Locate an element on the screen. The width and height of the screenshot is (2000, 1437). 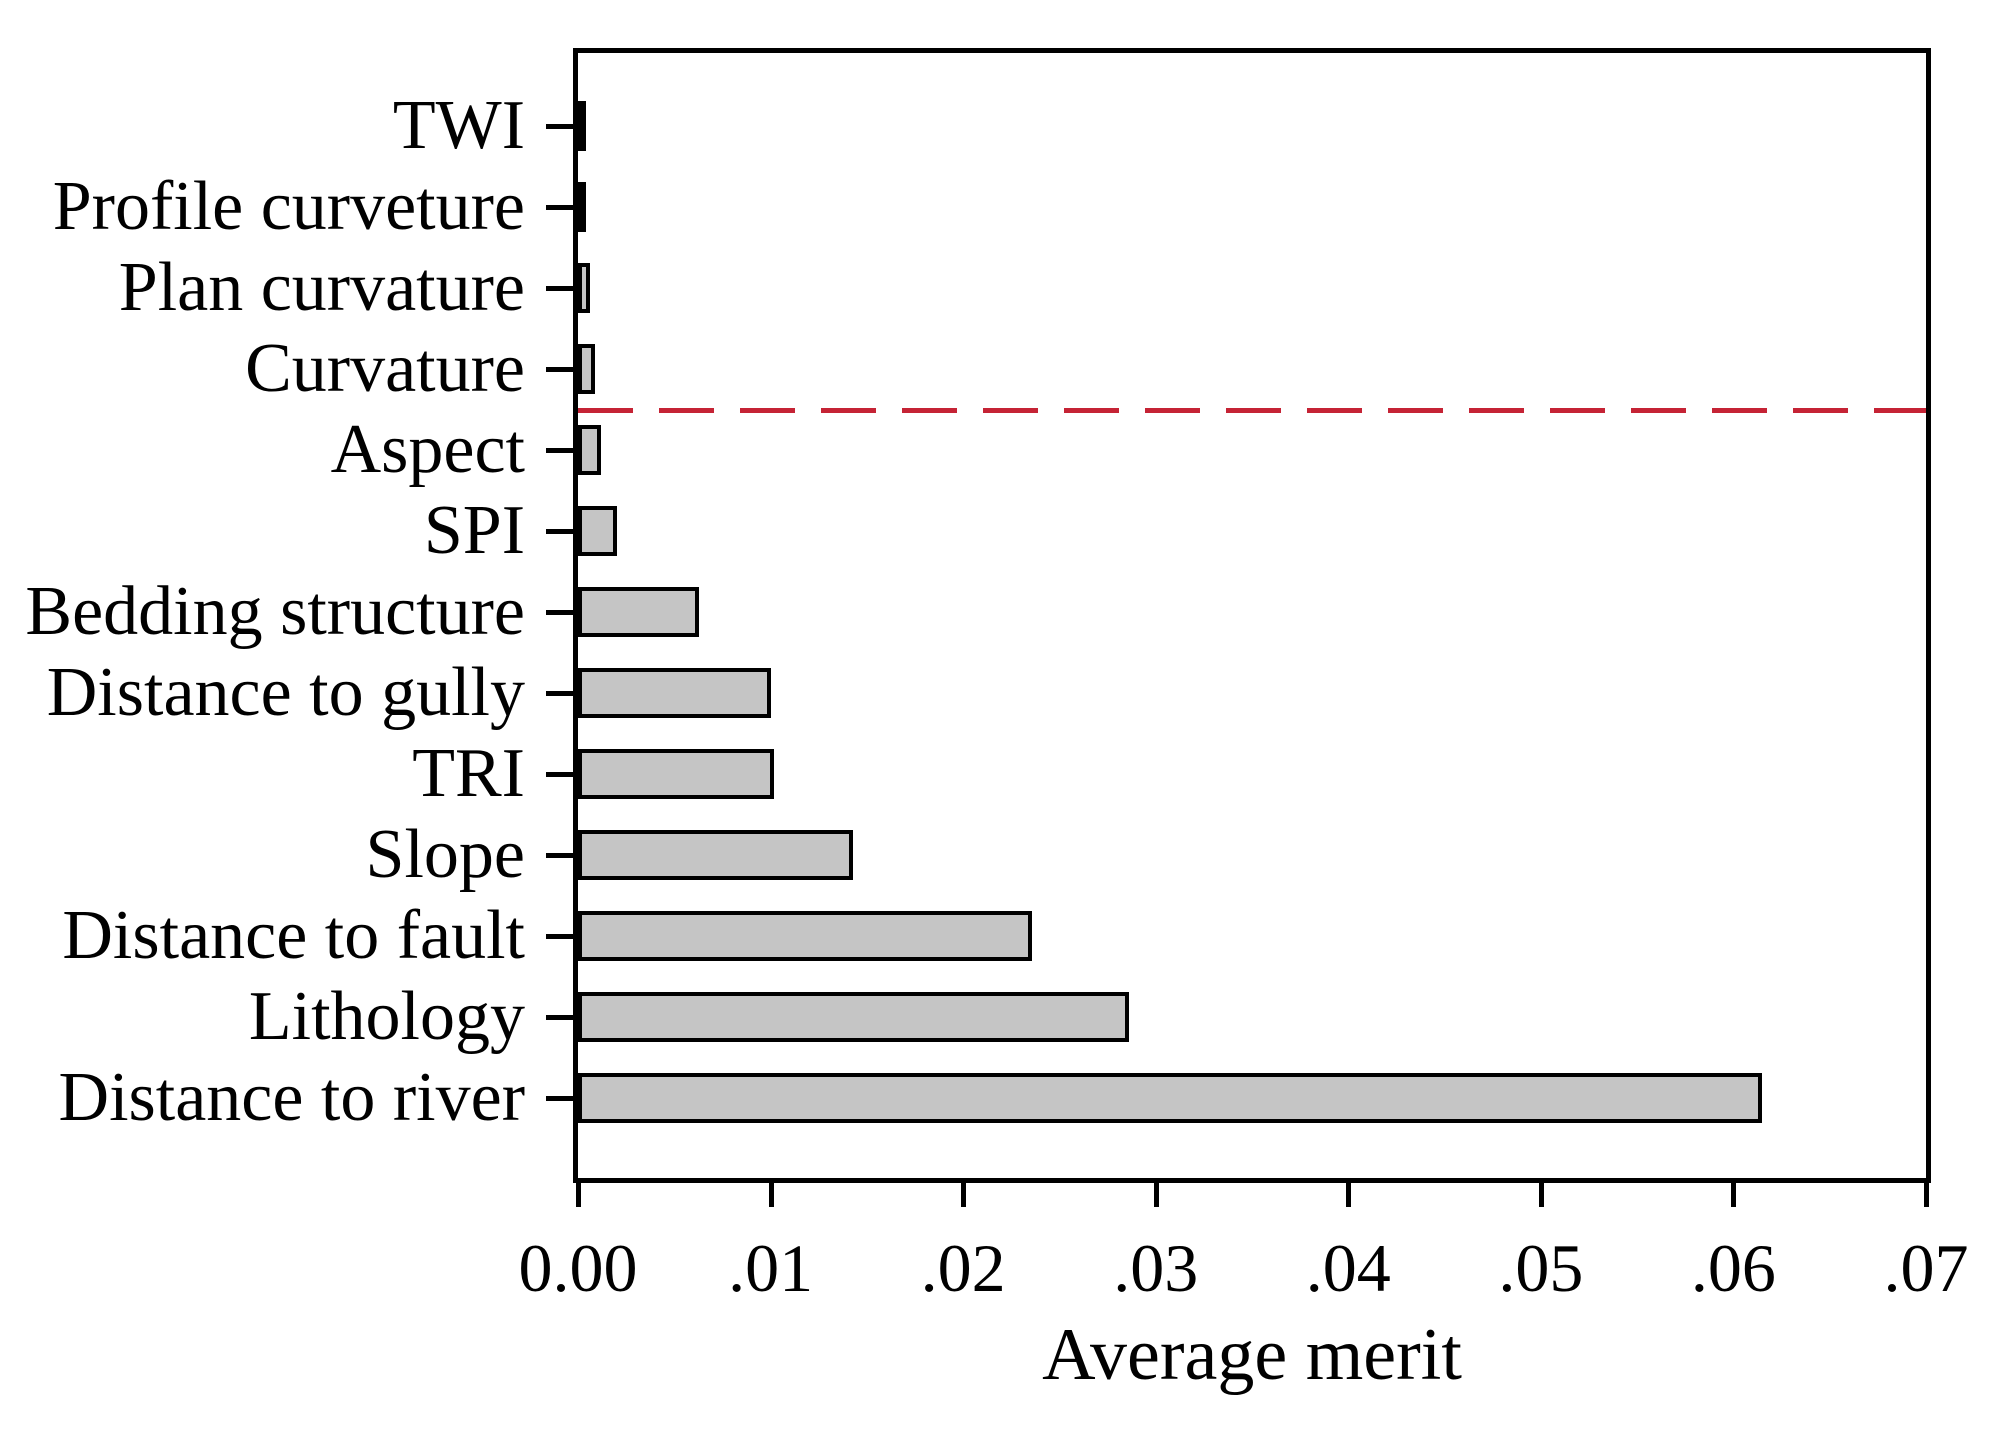
bar-aspect is located at coordinates (590, 450).